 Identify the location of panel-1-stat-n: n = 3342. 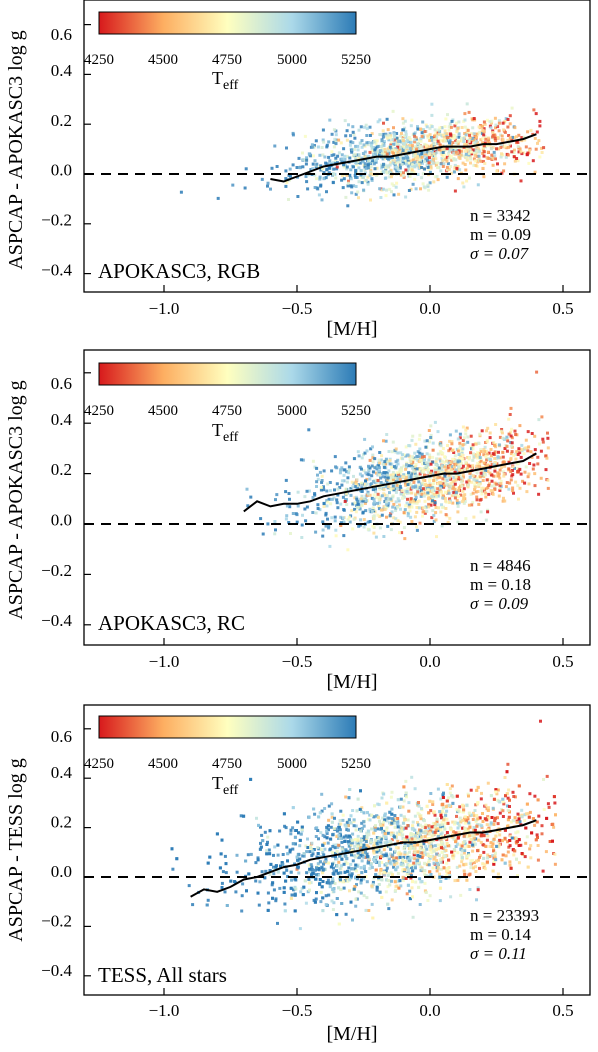
(500, 215).